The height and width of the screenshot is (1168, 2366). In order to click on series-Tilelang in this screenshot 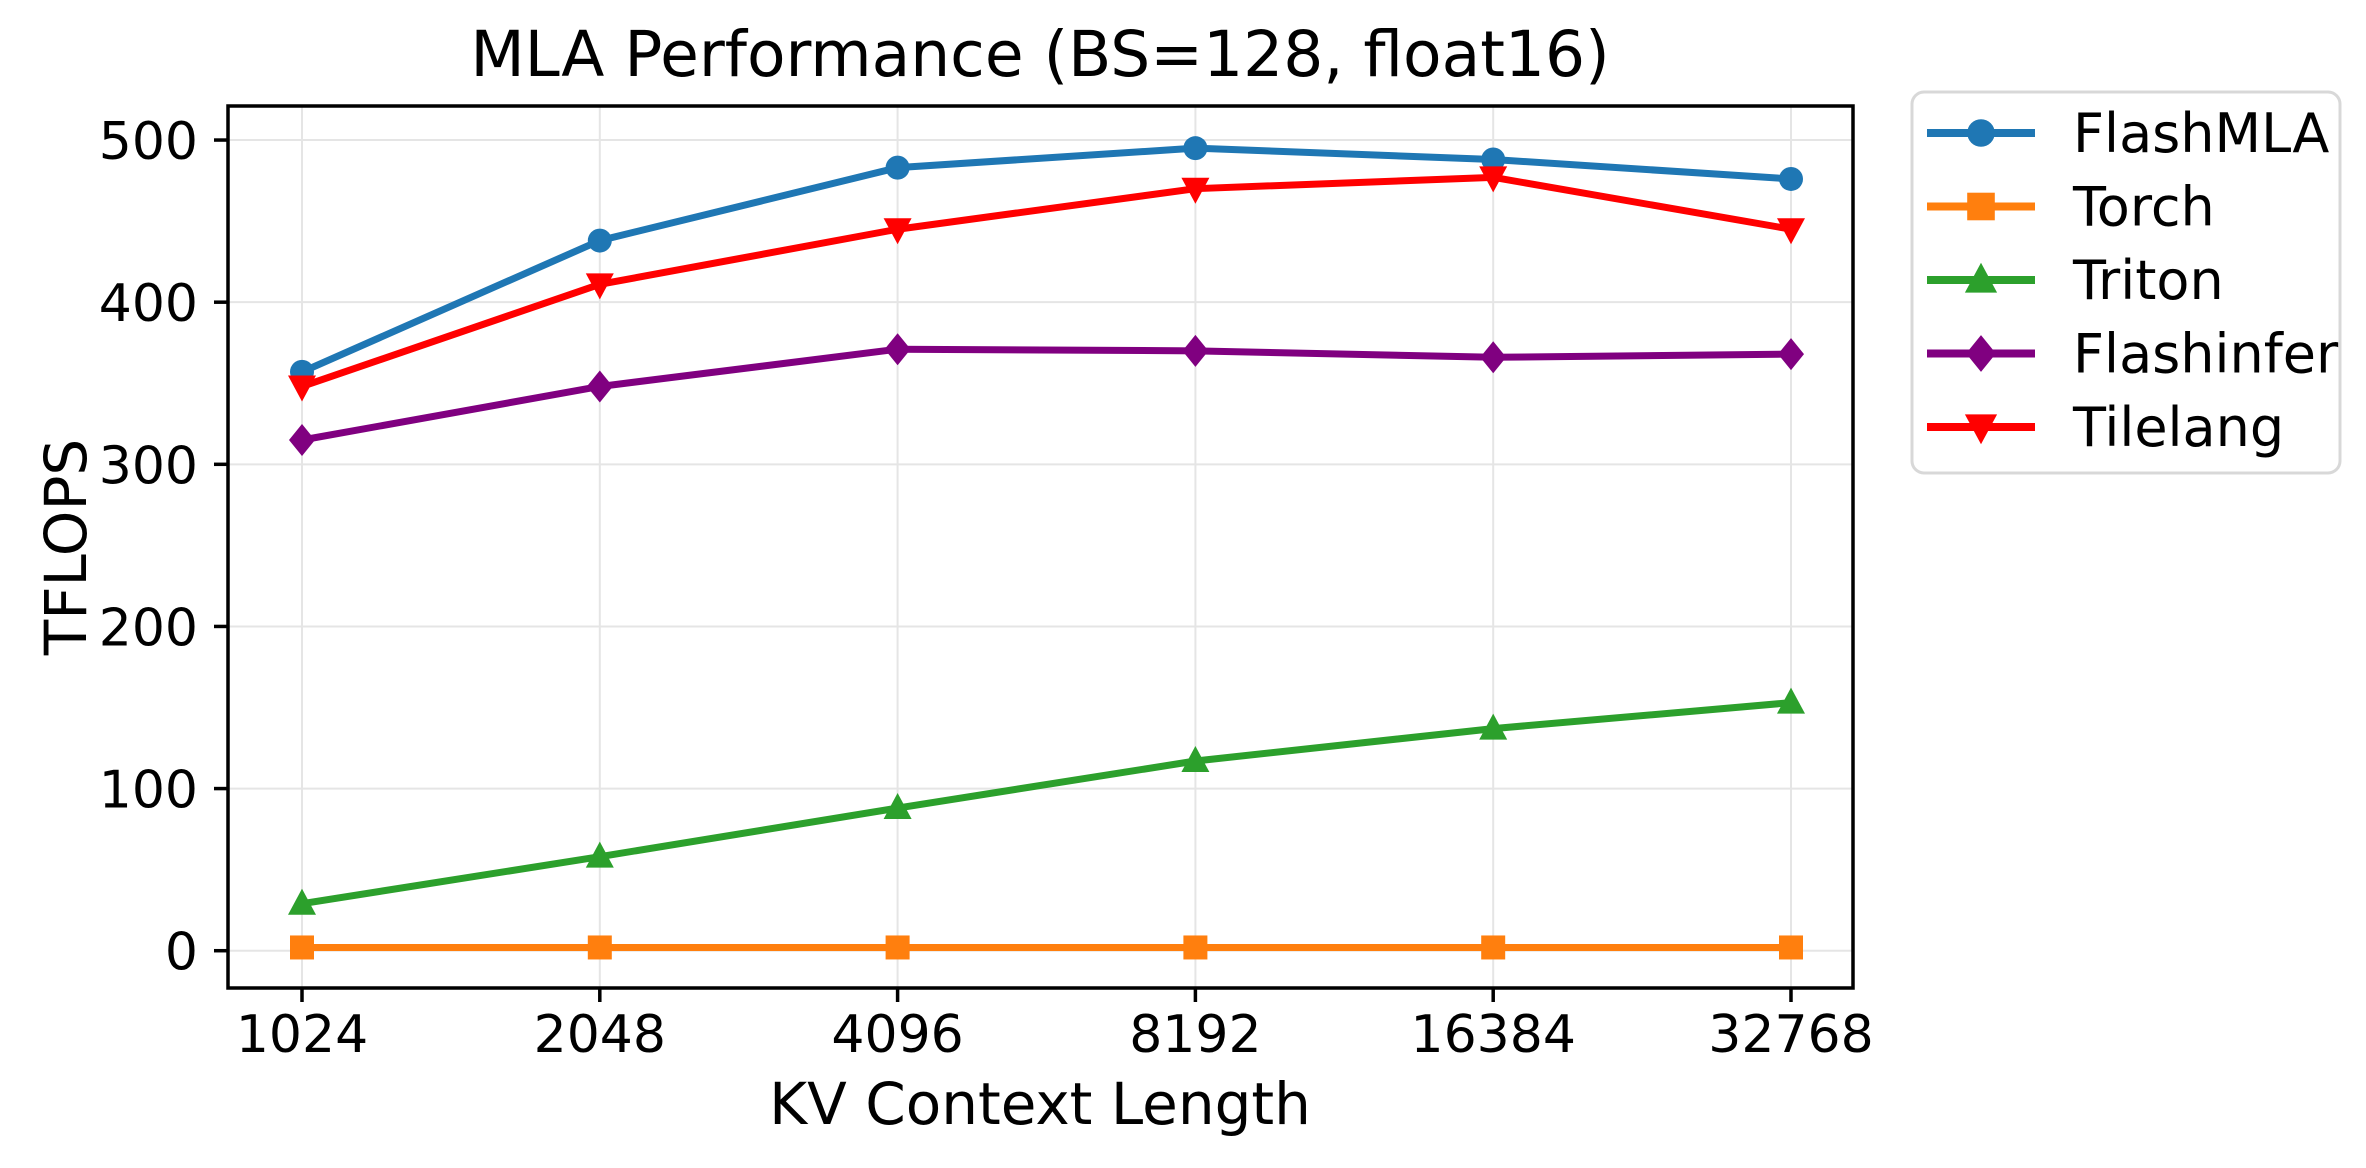, I will do `click(1046, 284)`.